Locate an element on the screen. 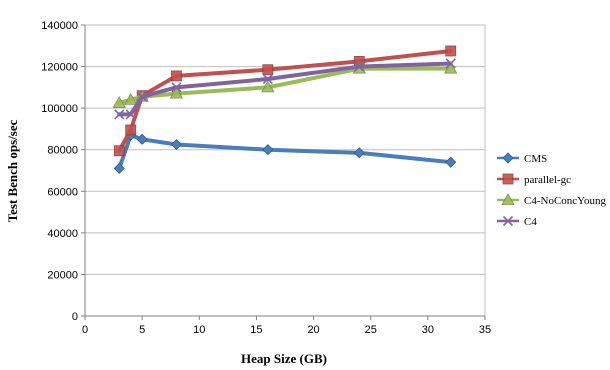  x-axis-title: Heap Size (GB) is located at coordinates (284, 358).